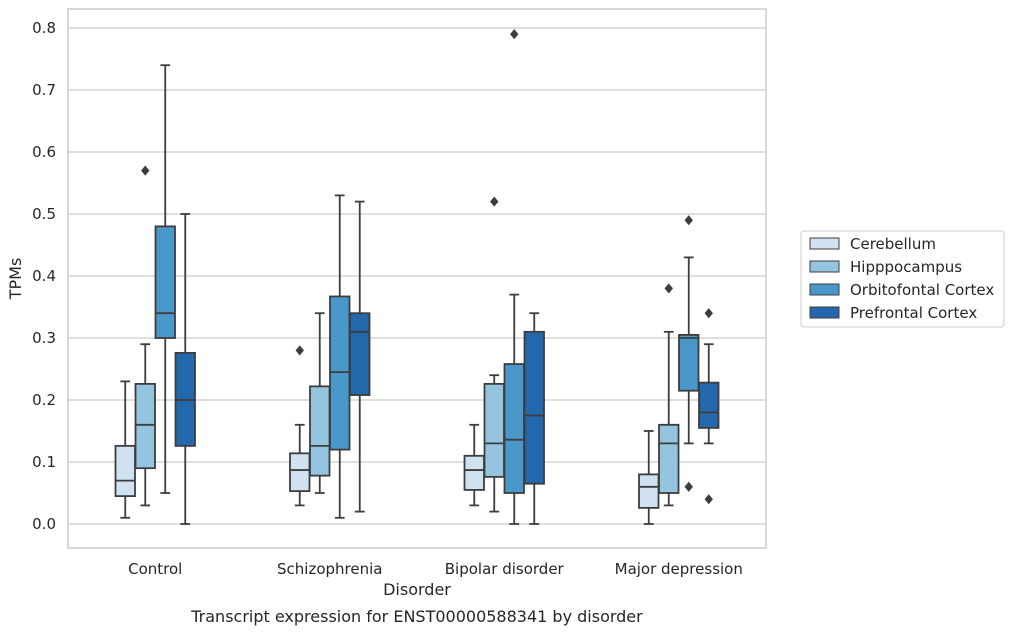 The image size is (1014, 634). What do you see at coordinates (913, 313) in the screenshot?
I see `legend-label: Prefrontal Cortex` at bounding box center [913, 313].